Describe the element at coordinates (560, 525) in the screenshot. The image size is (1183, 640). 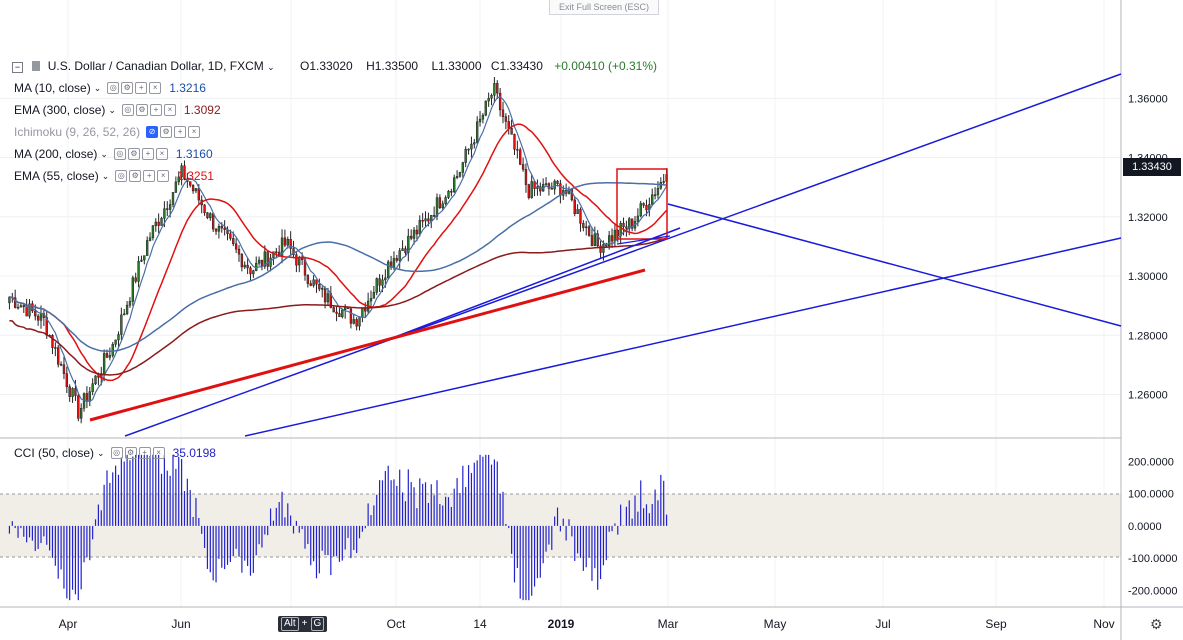
I see `cci-band` at that location.